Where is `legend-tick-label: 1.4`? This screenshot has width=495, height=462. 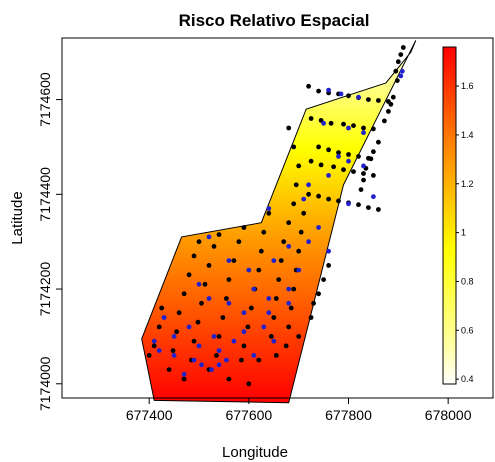
legend-tick-label: 1.4 is located at coordinates (467, 135).